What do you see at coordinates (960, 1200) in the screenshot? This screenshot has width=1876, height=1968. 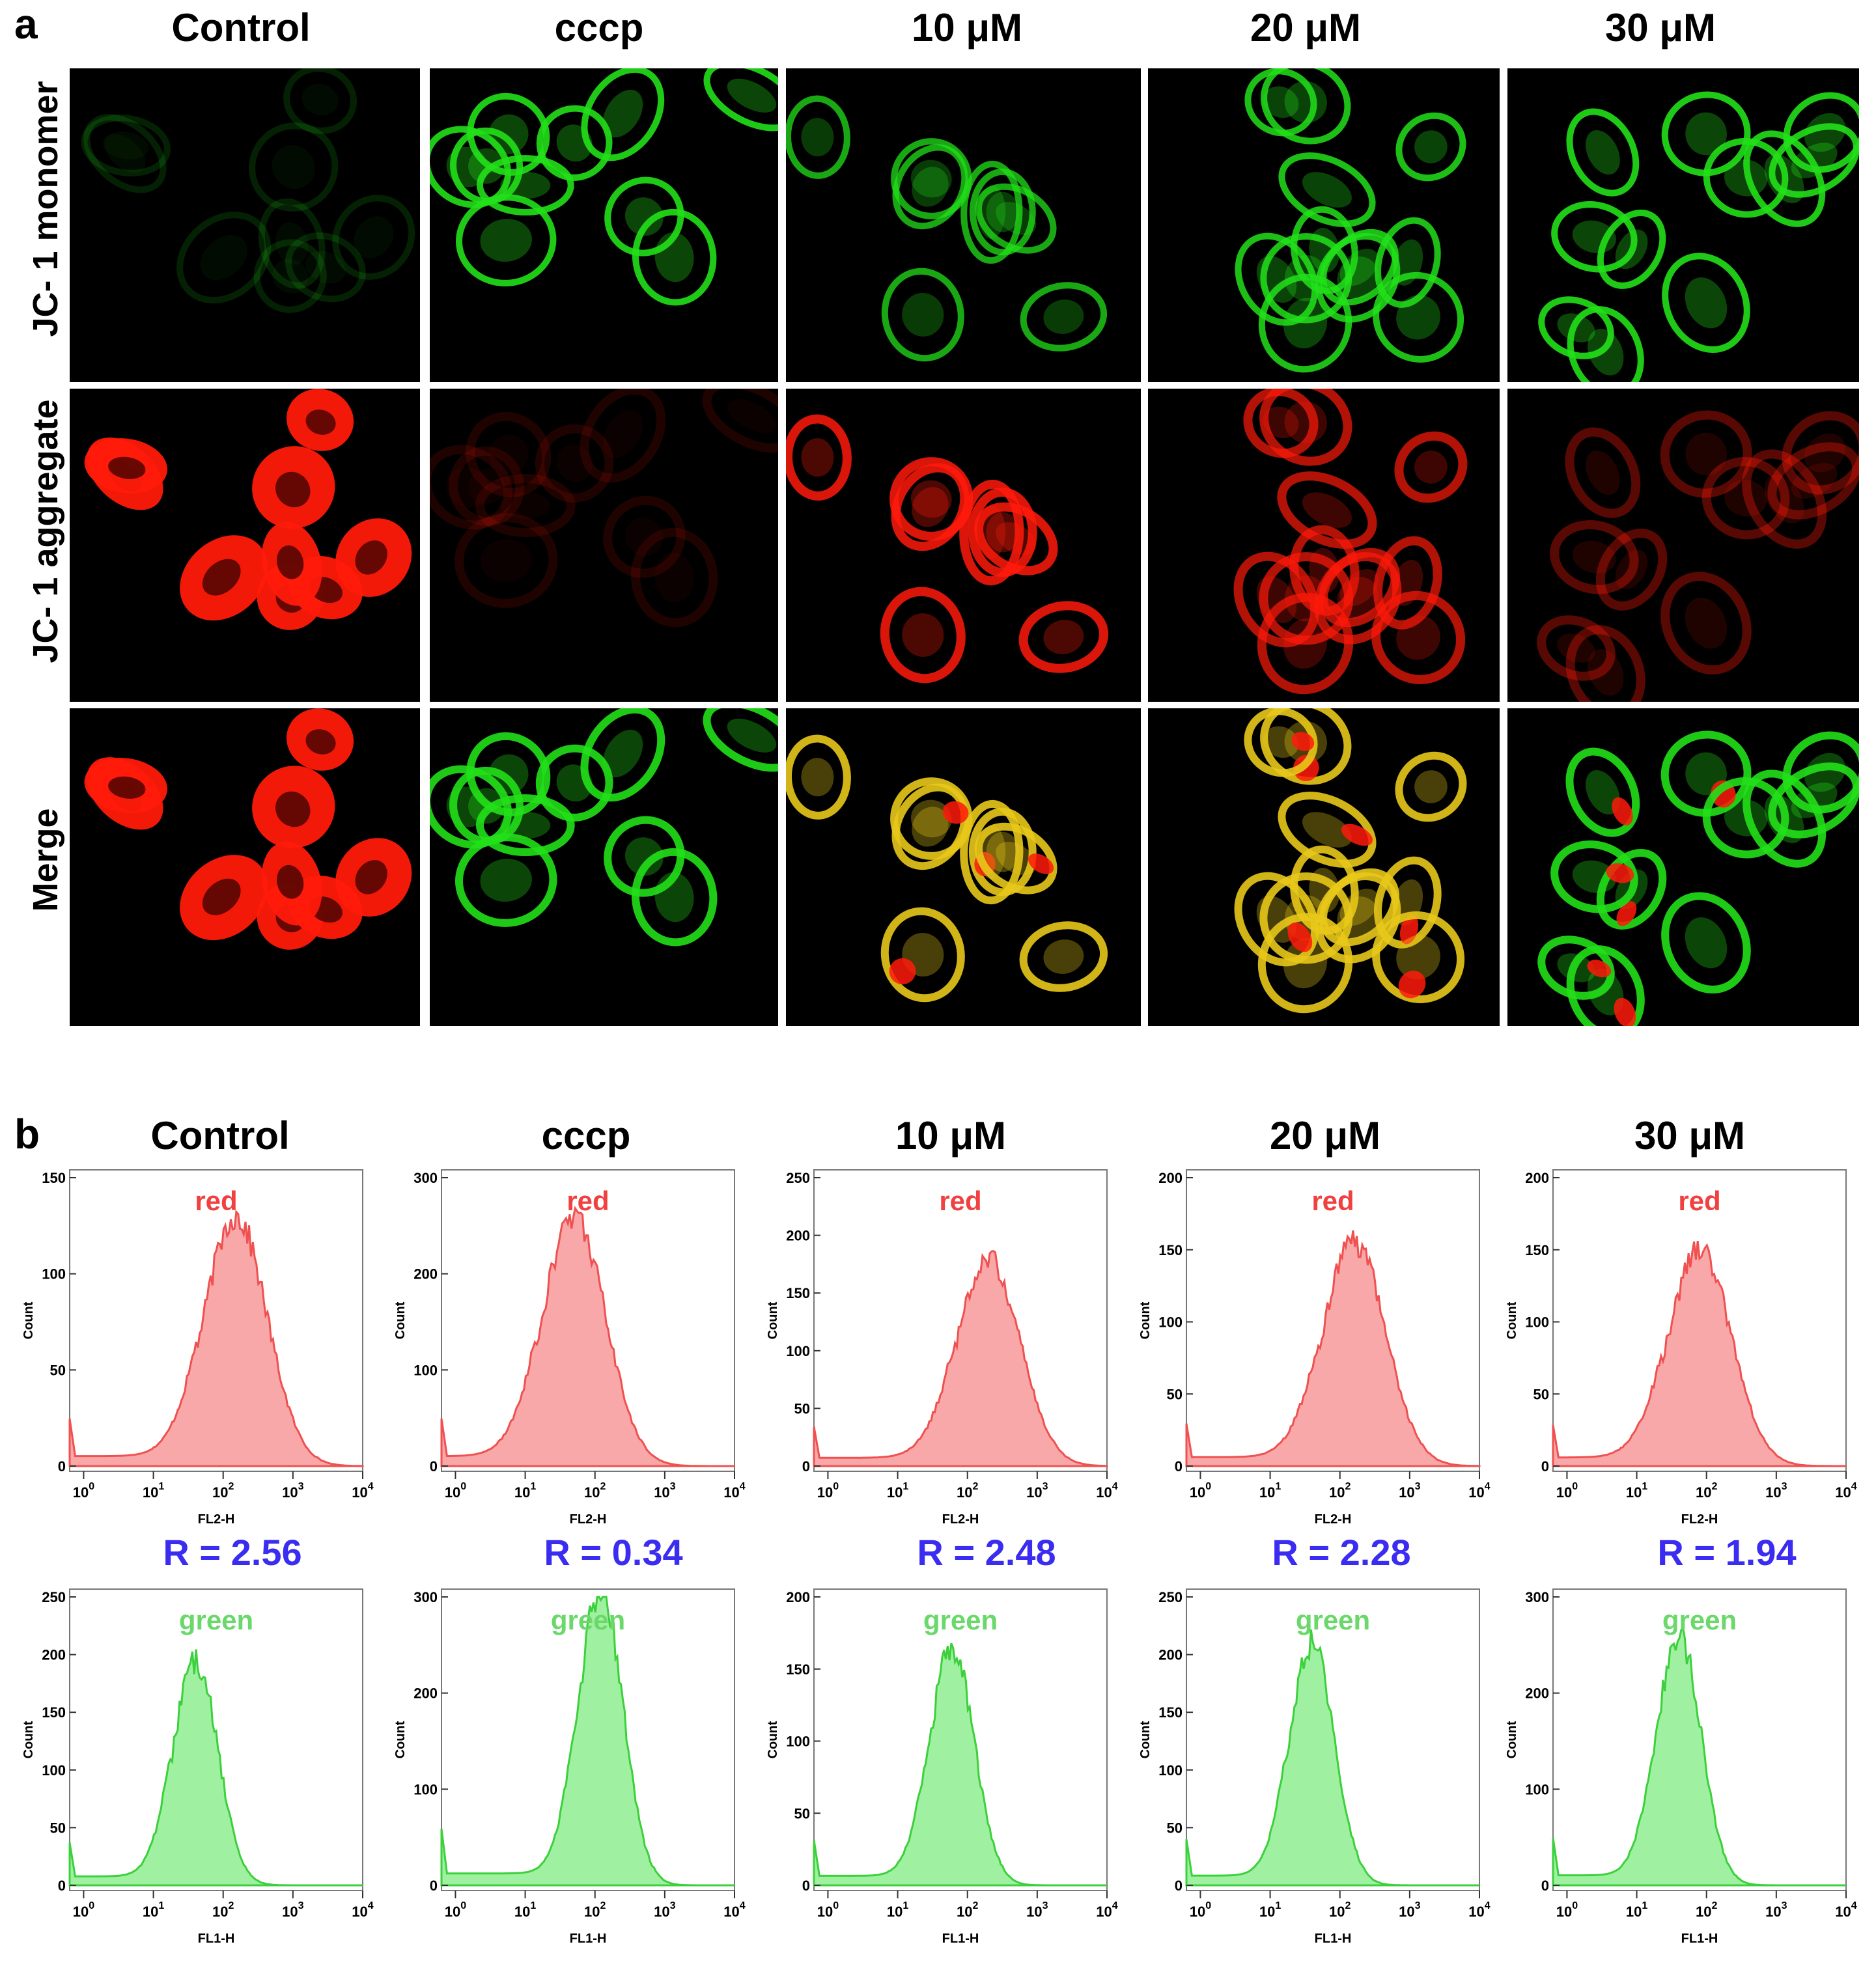 I see `channel-label: red` at bounding box center [960, 1200].